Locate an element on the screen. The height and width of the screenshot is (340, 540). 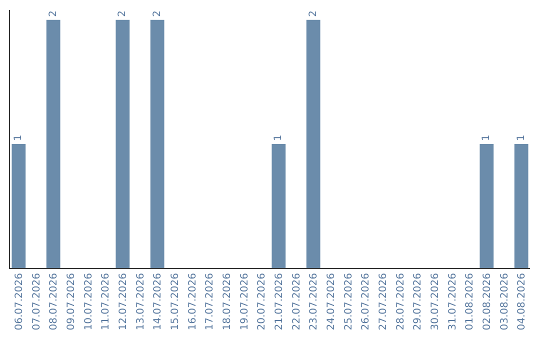
x-tick-label: 26.07.2026 is located at coordinates (366, 301).